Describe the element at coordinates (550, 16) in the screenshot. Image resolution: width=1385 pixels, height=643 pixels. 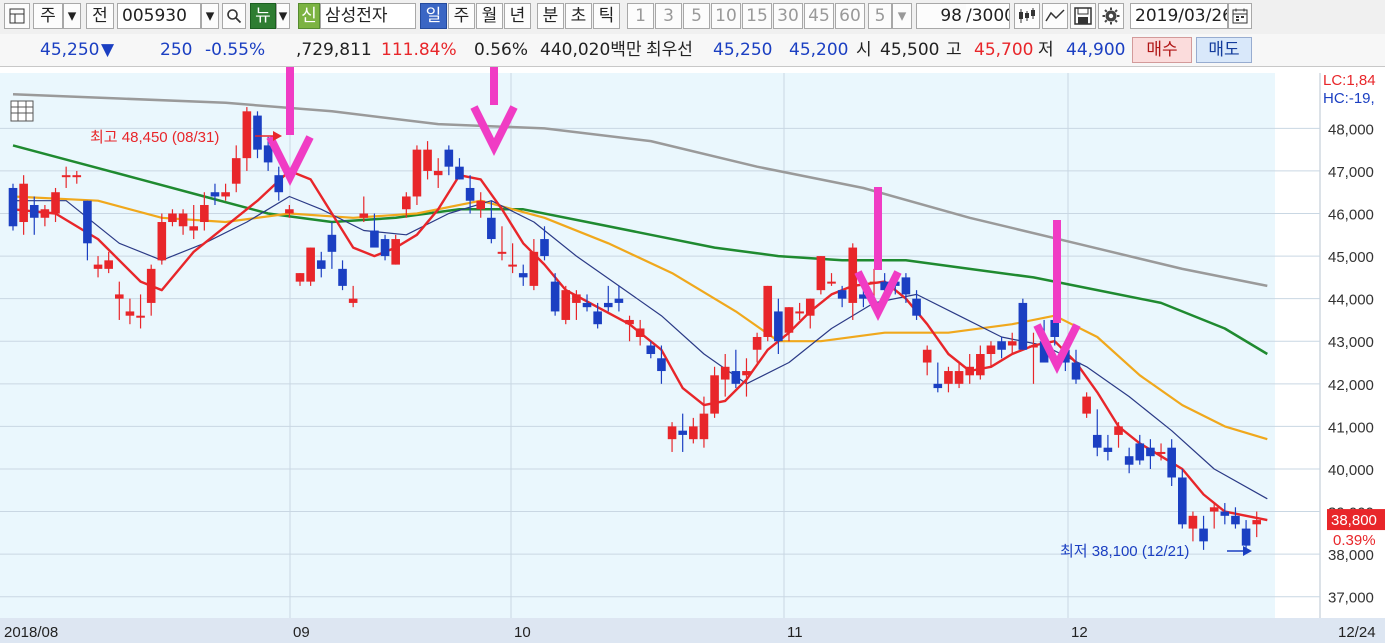
I see `period-minute-tab: 분` at that location.